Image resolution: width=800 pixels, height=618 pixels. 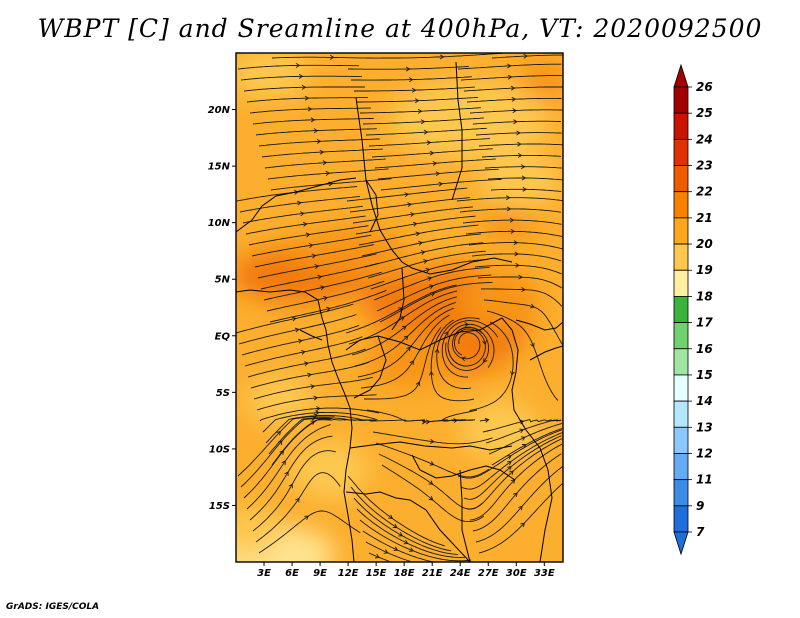 I want to click on lat-tick-label: EQ, so click(x=223, y=336).